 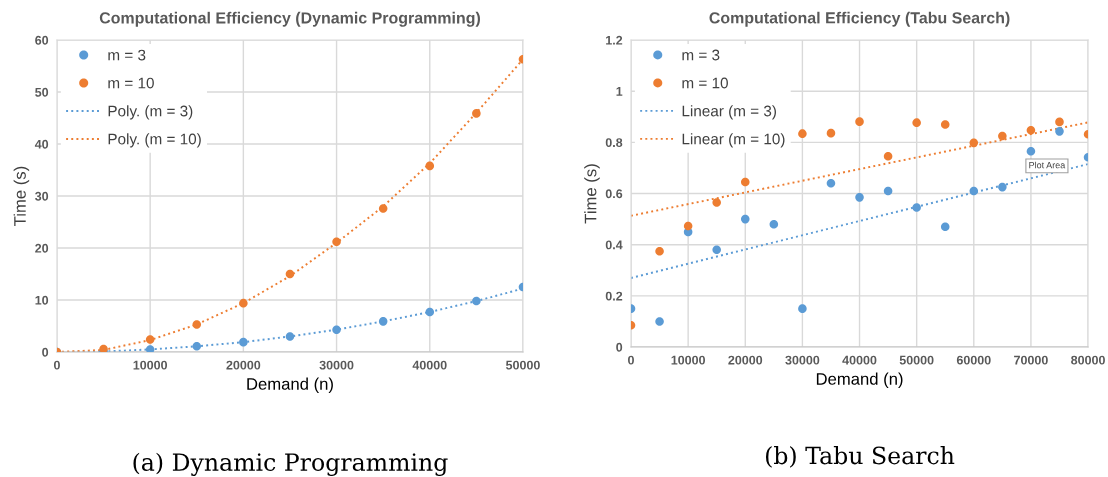 I want to click on y-tick-label: 0.2, so click(x=614, y=296).